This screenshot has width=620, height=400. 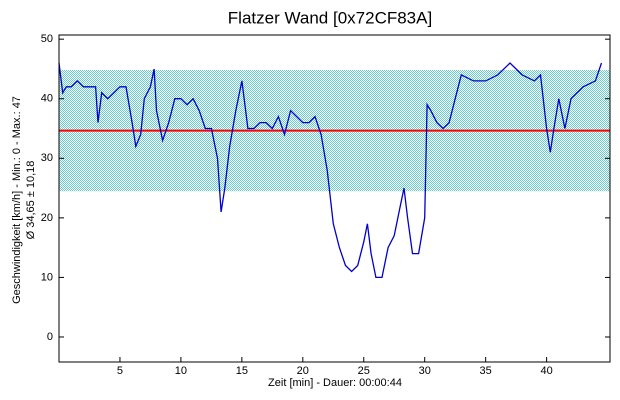 I want to click on y-tick-label: 20, so click(x=47, y=218).